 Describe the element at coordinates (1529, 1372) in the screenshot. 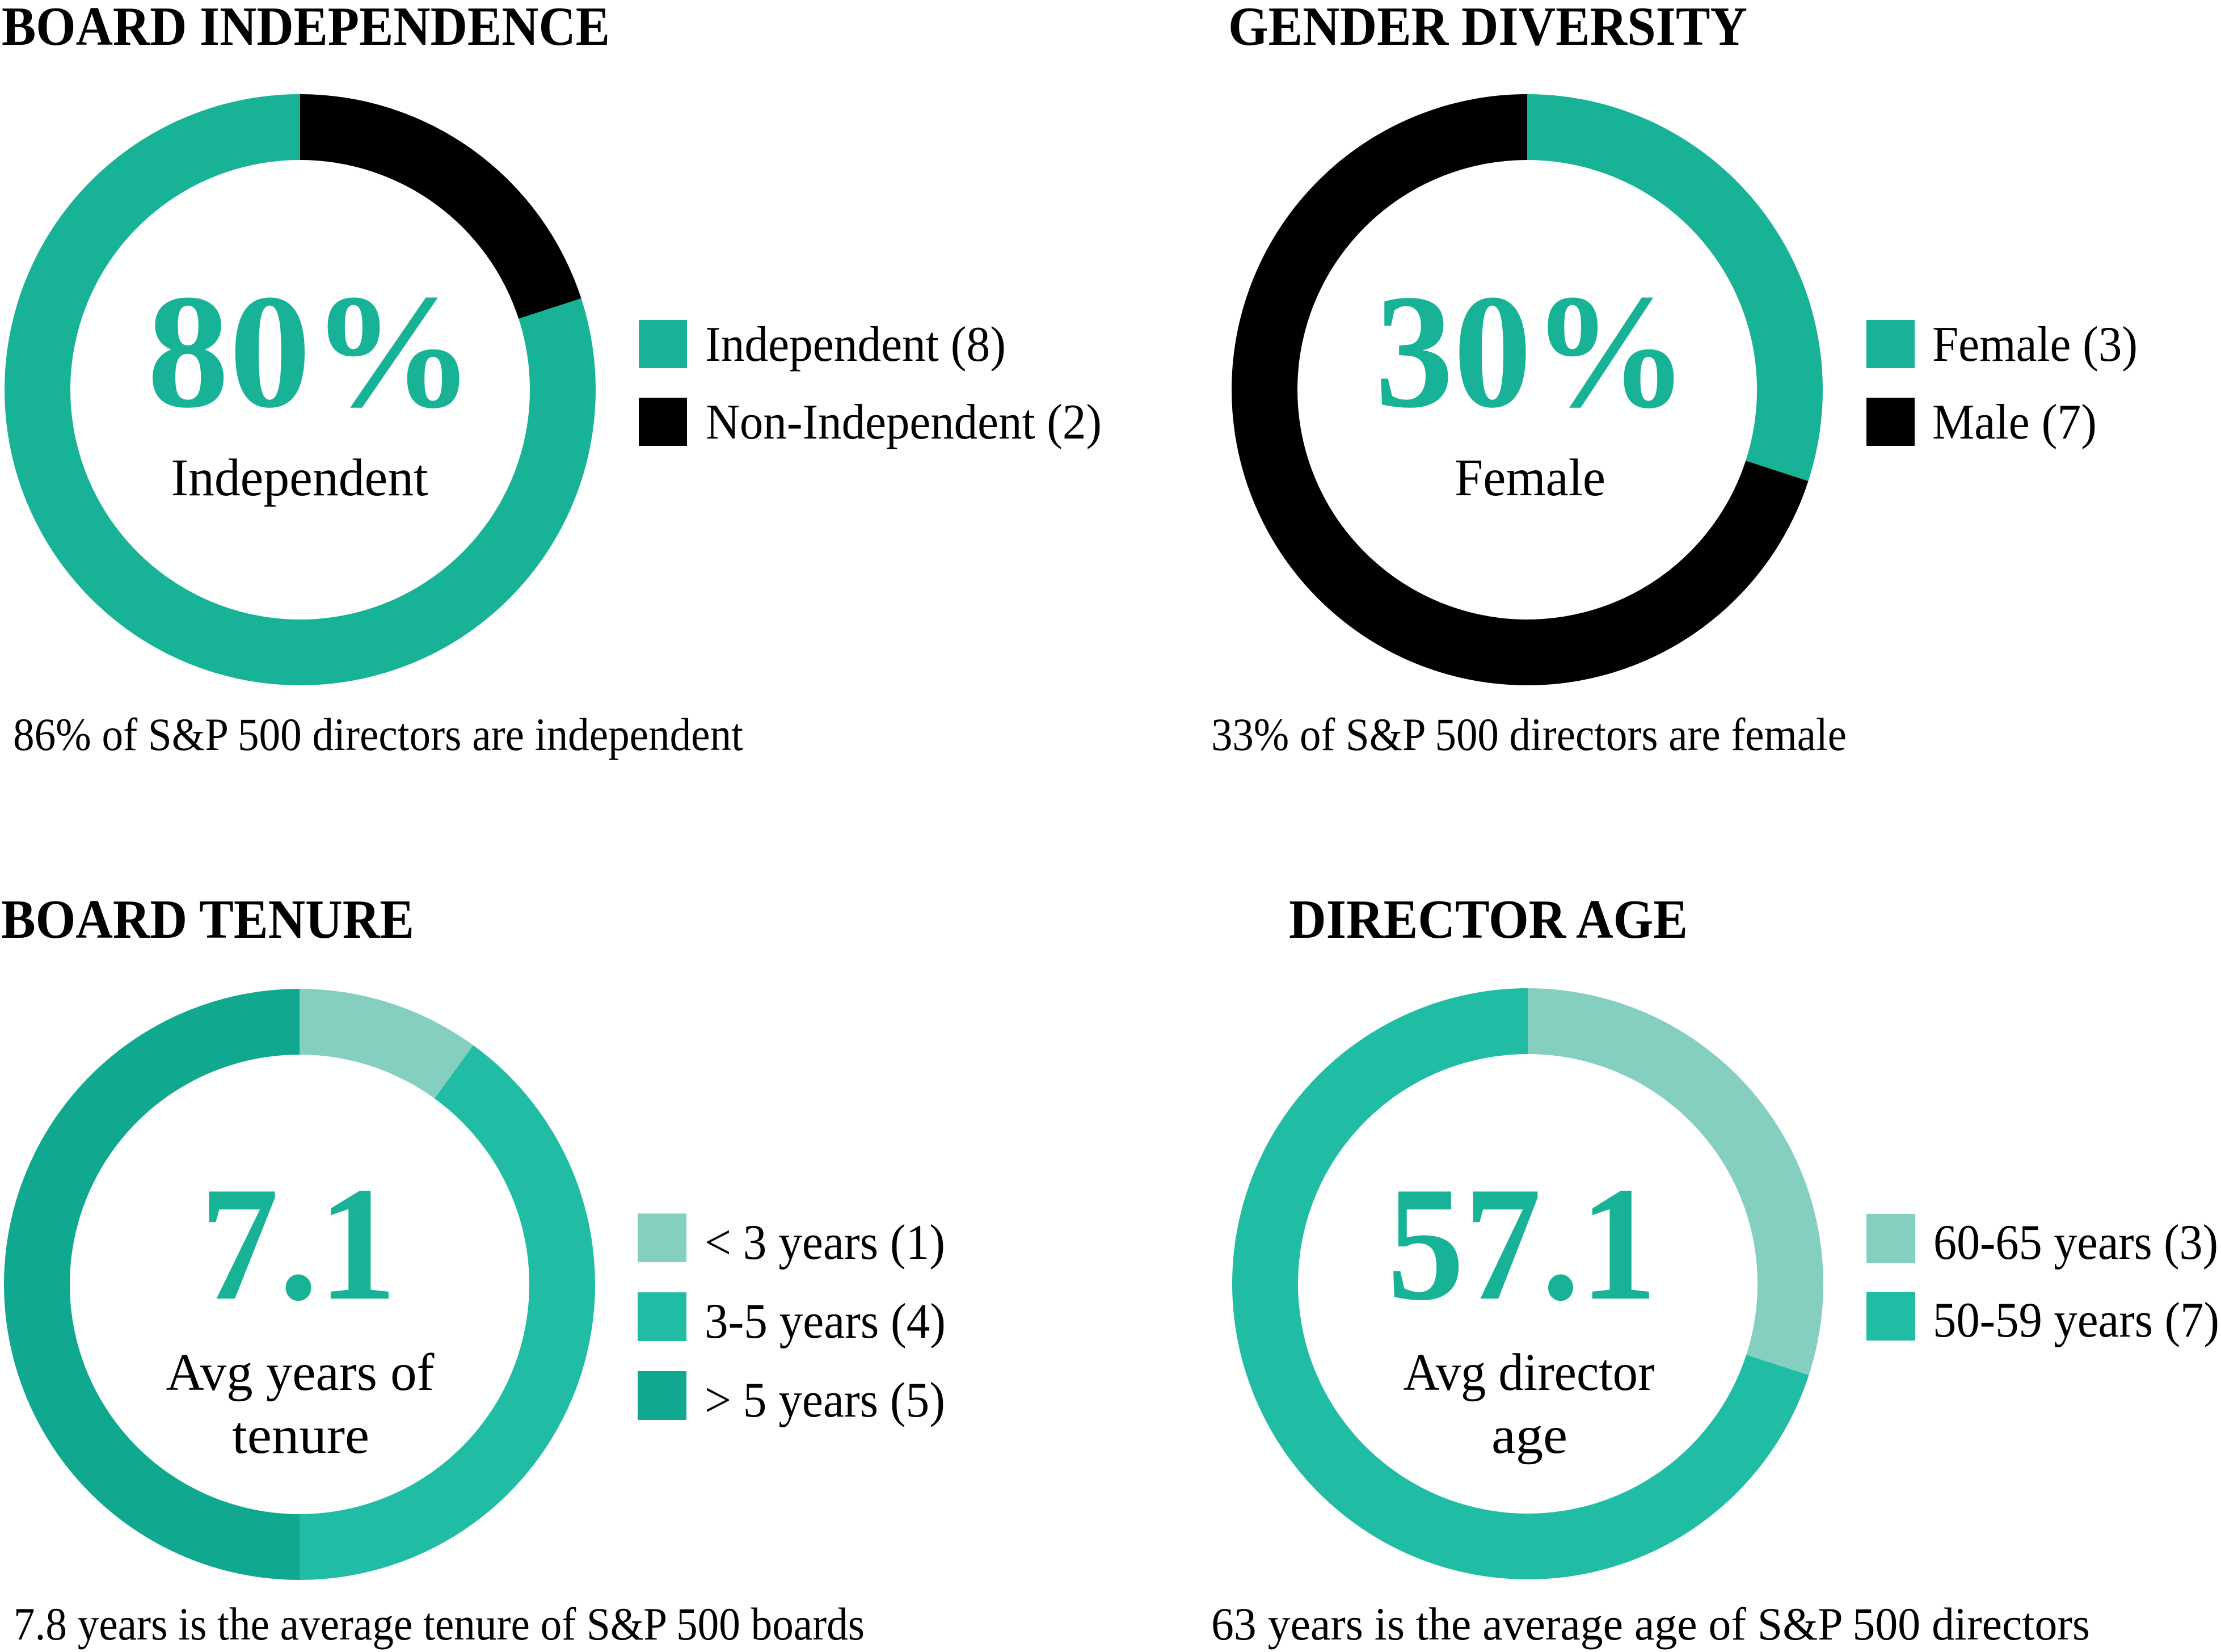

I see `svg-text: Avg director` at that location.